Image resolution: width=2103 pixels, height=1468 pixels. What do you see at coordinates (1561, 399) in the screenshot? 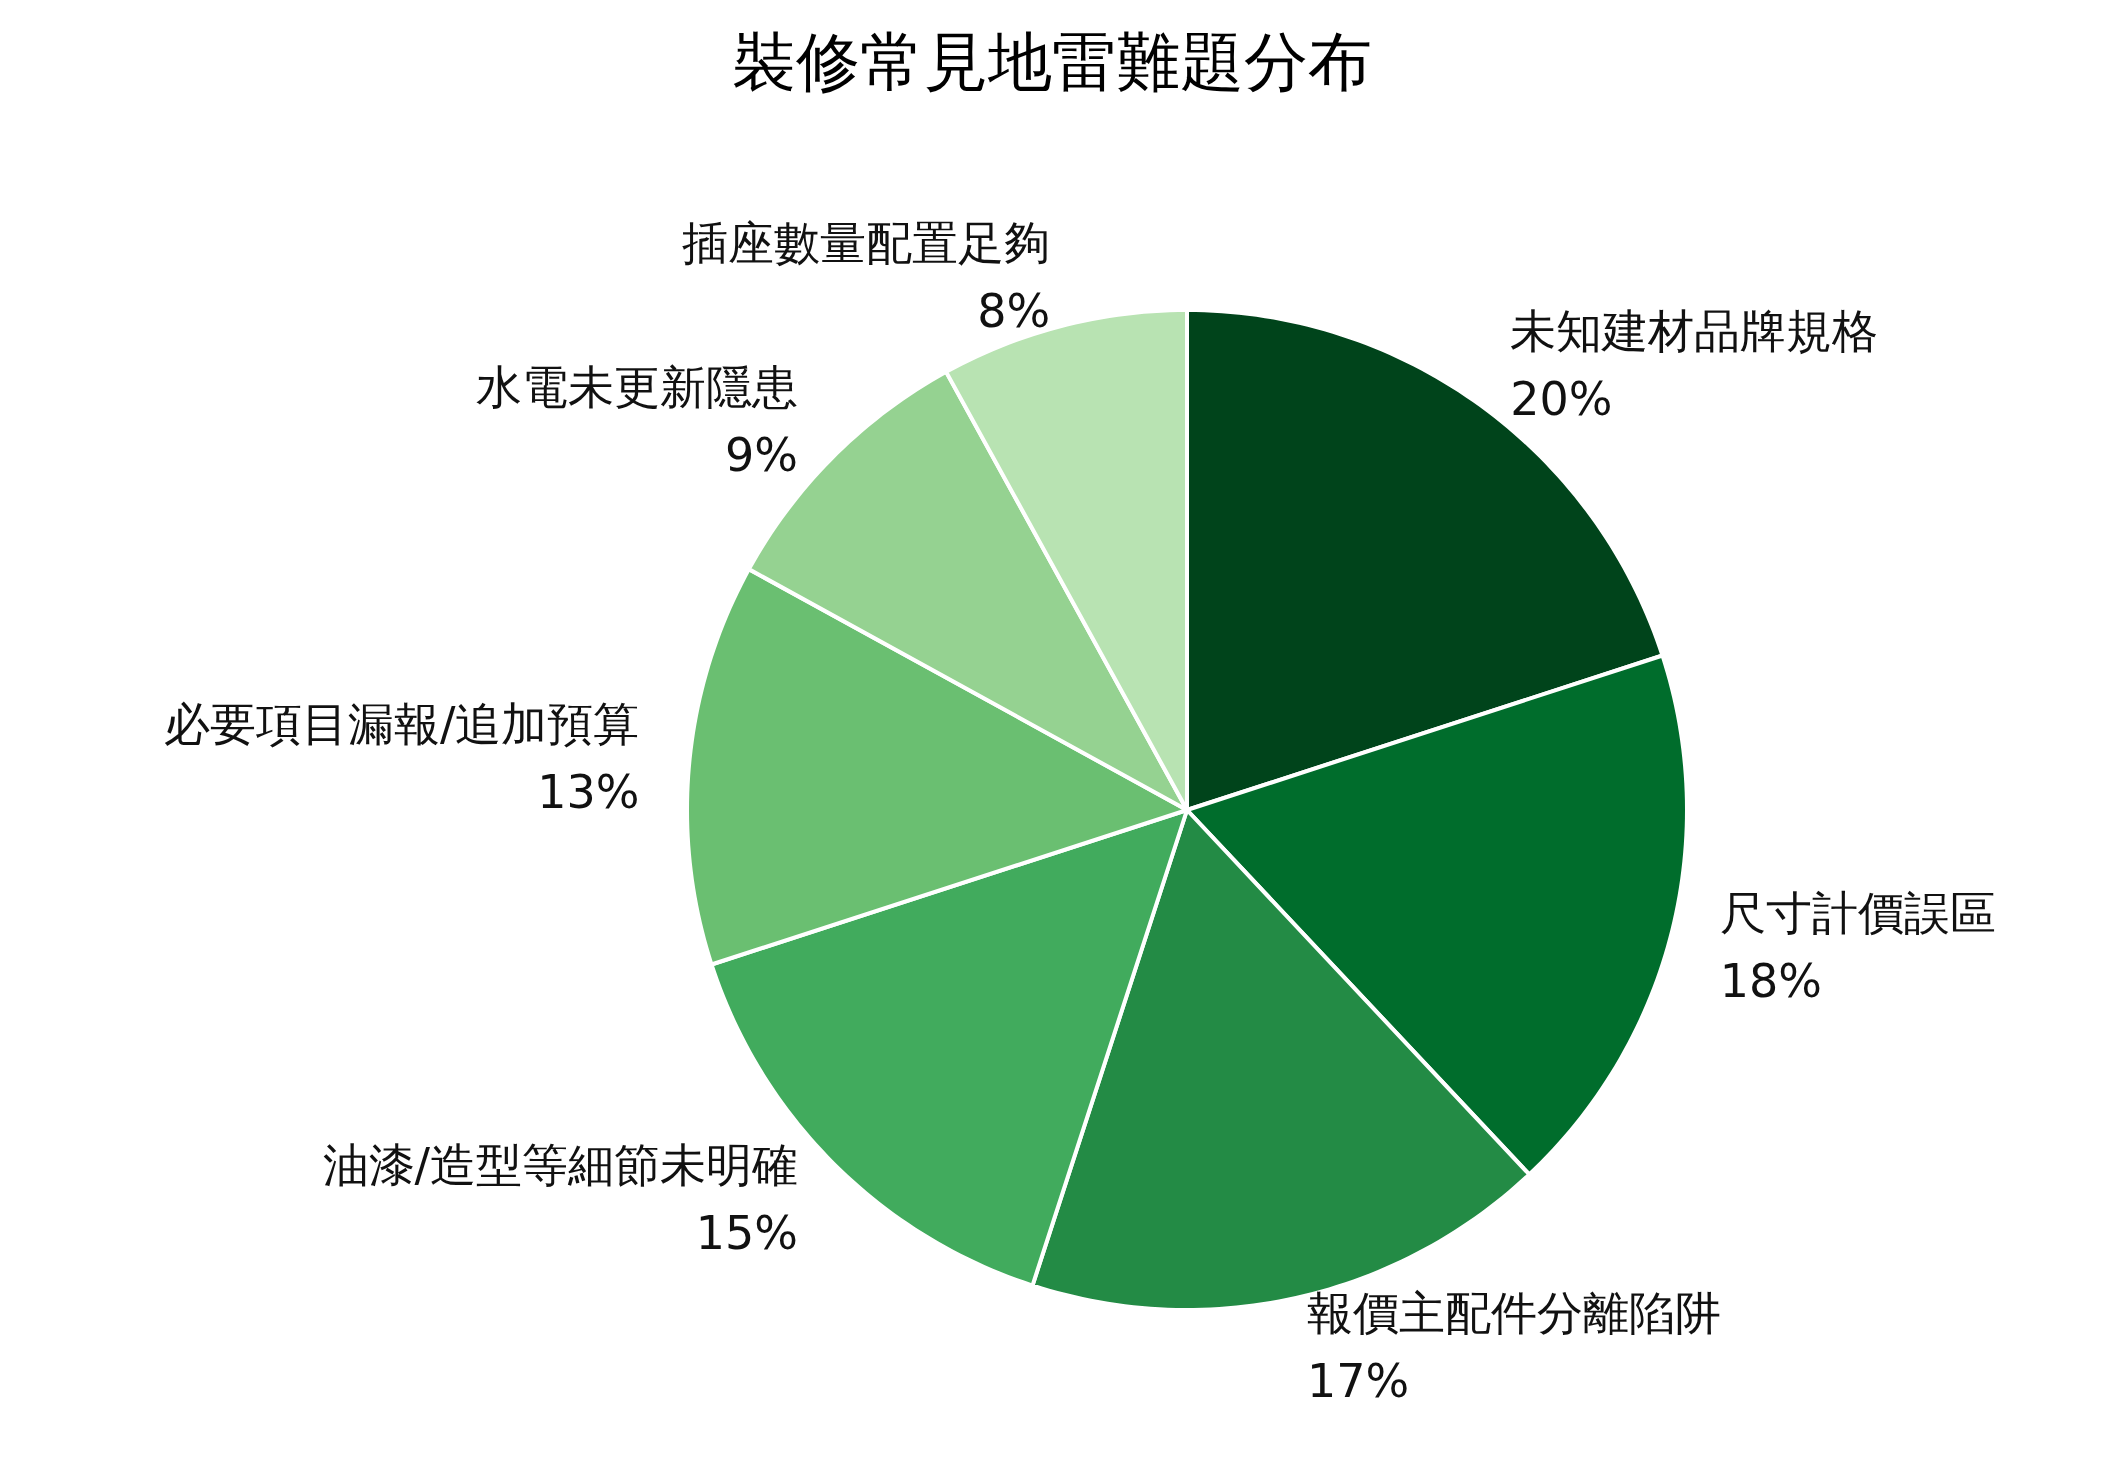
I see `data-label: 20%` at bounding box center [1561, 399].